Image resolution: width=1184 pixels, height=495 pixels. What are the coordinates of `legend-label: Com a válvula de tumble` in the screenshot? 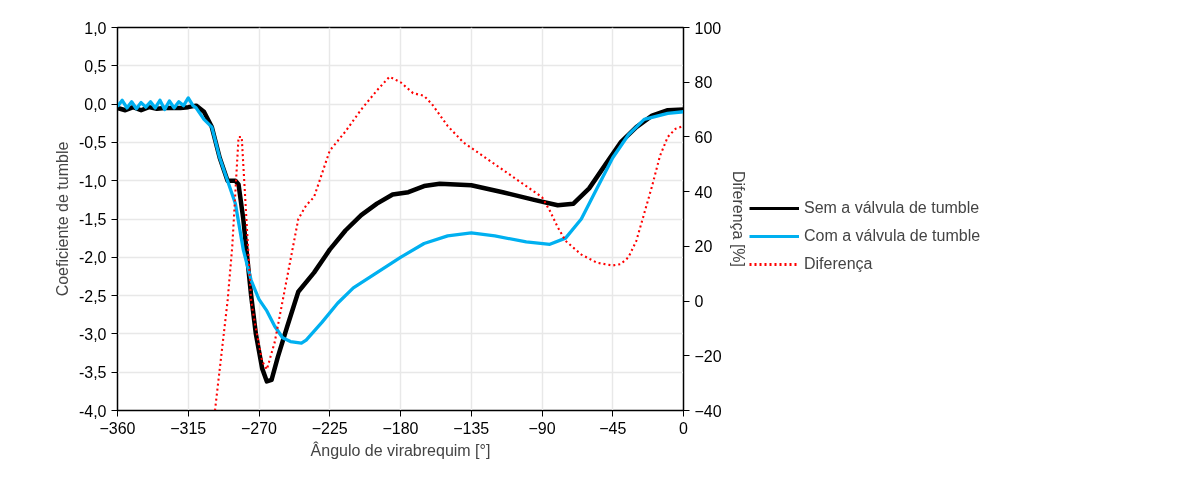 It's located at (892, 235).